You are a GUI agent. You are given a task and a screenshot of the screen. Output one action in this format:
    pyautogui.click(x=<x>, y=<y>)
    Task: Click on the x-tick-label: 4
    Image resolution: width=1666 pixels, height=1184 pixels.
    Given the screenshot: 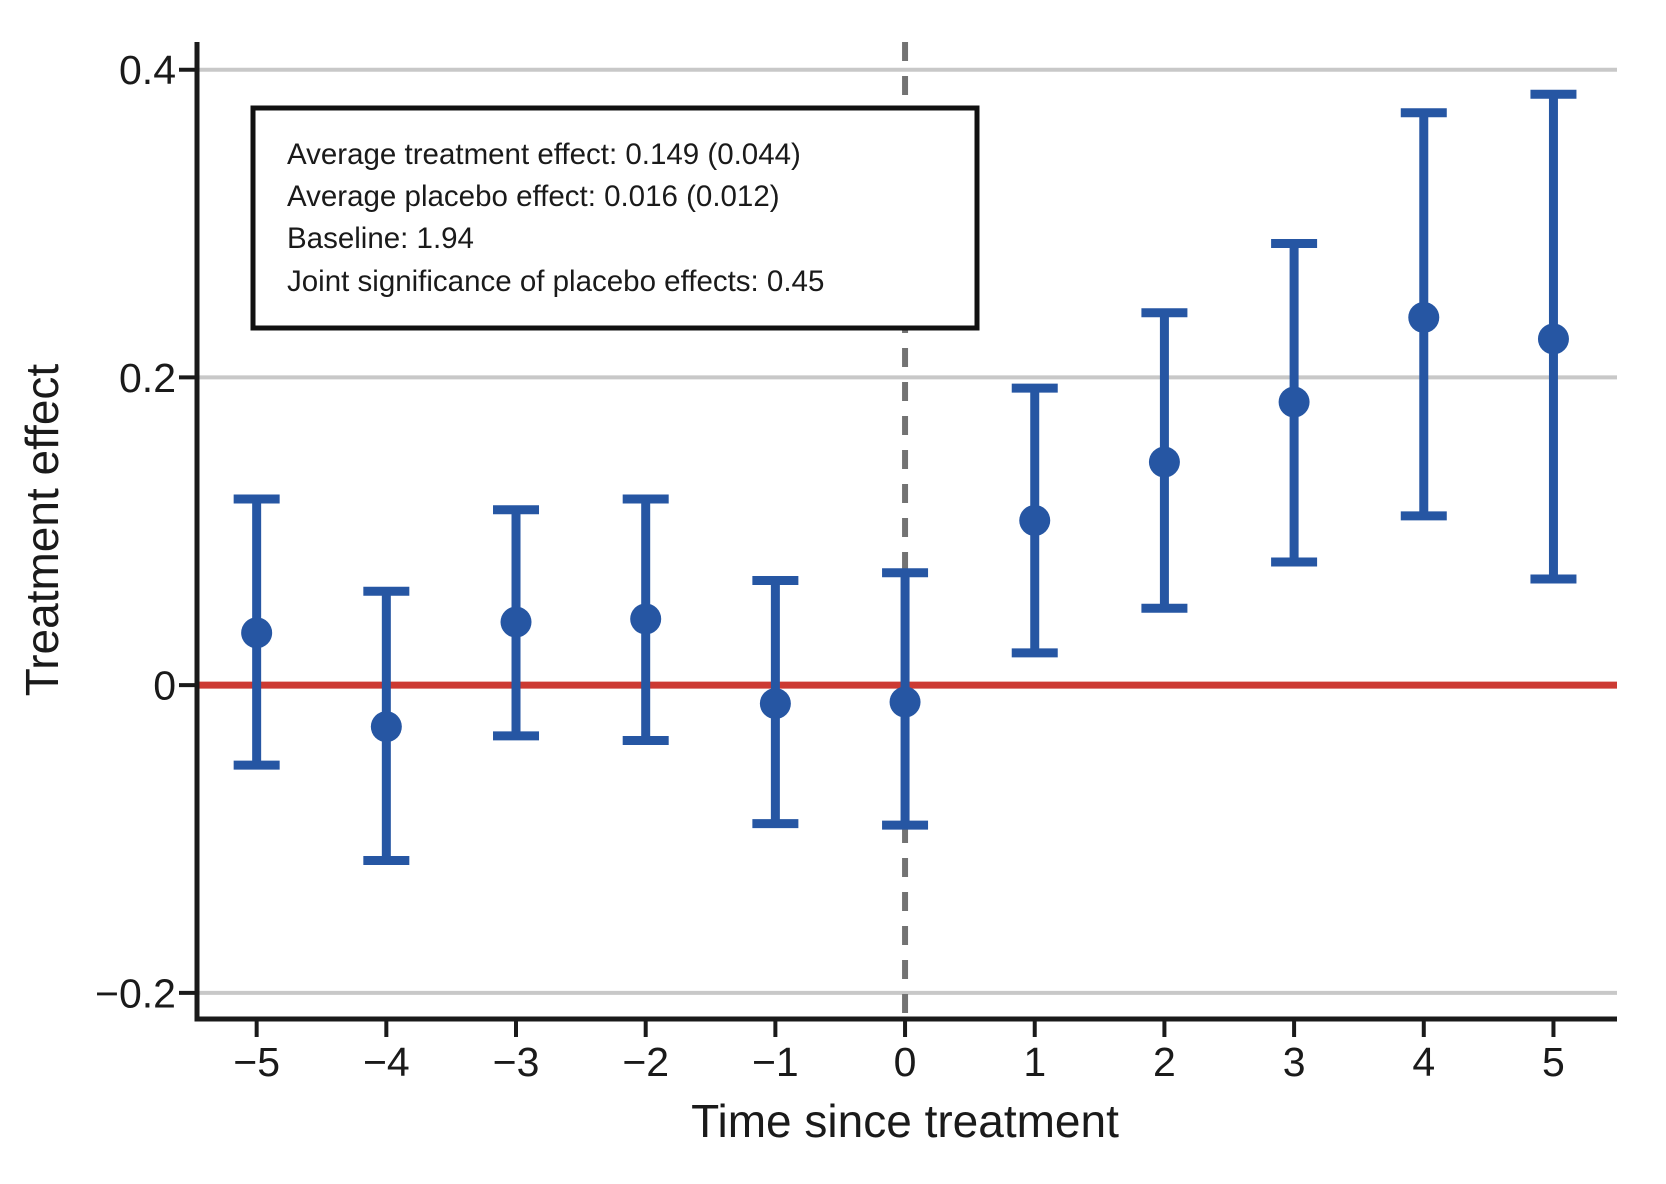 What is the action you would take?
    pyautogui.click(x=1423, y=1062)
    